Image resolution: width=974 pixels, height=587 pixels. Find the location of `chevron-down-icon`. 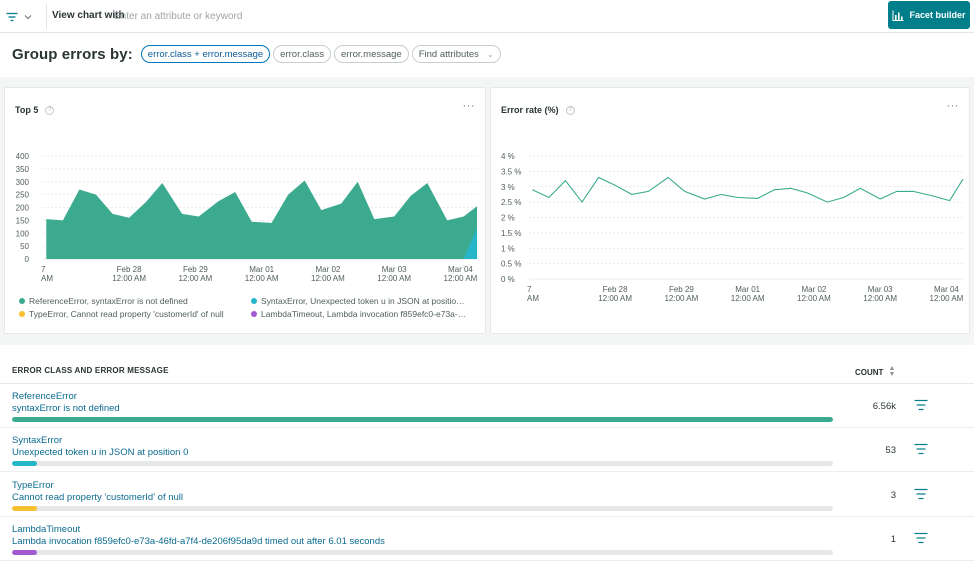

chevron-down-icon is located at coordinates (28, 17).